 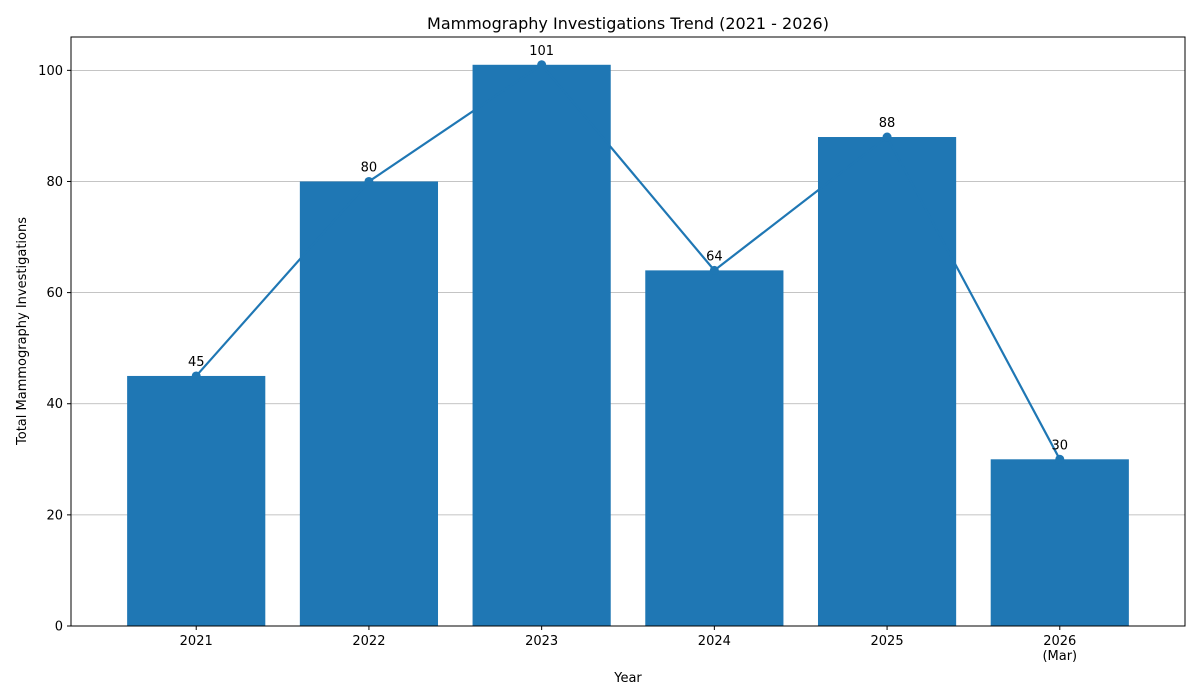 What do you see at coordinates (22, 331) in the screenshot?
I see `y-axis-title: Total Mammography Investigations` at bounding box center [22, 331].